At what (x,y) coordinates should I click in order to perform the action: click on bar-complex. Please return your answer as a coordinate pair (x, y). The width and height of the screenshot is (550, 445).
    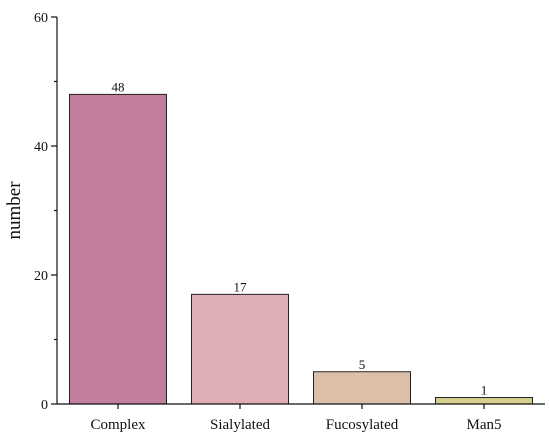
    Looking at the image, I should click on (118, 249).